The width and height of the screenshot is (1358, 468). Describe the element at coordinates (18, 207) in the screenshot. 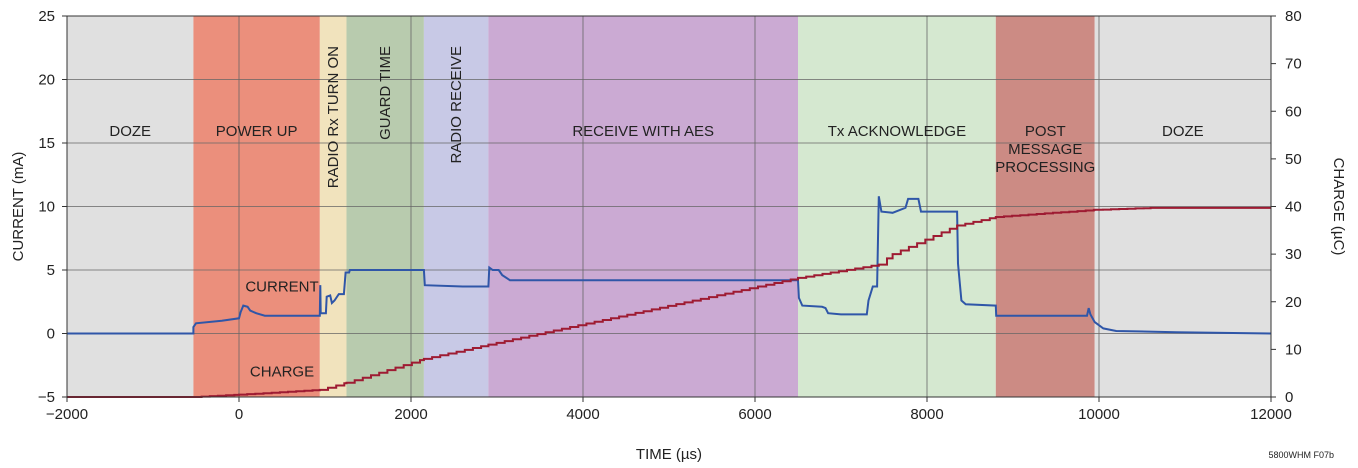

I see `y-axis-left-label: CURRENT (mA)` at that location.